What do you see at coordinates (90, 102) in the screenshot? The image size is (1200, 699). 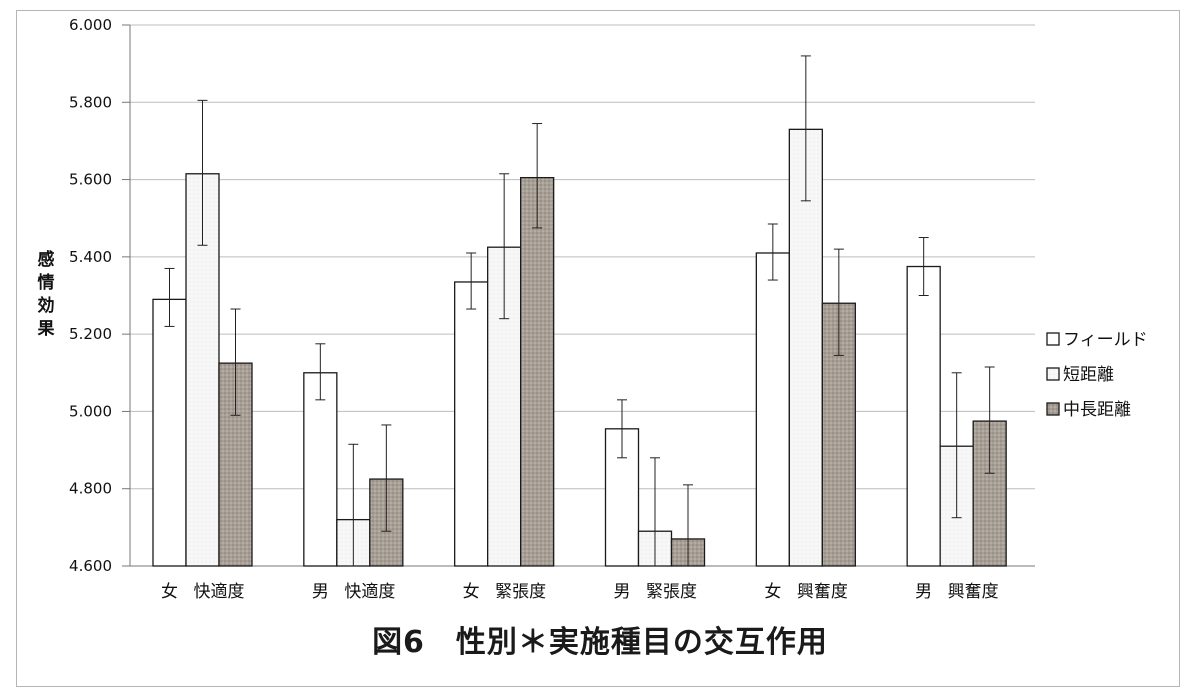 I see `y-tick-label: 5.800` at bounding box center [90, 102].